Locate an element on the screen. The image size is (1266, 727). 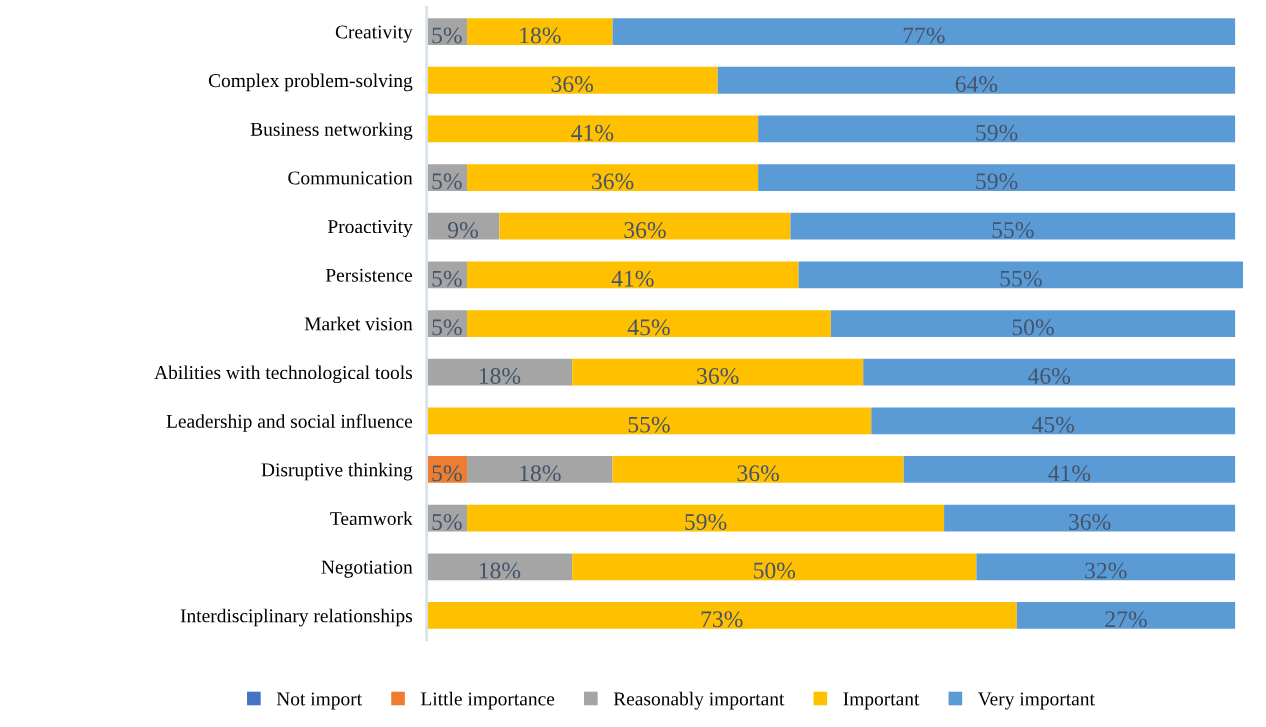
data-label: 27% is located at coordinates (1126, 619).